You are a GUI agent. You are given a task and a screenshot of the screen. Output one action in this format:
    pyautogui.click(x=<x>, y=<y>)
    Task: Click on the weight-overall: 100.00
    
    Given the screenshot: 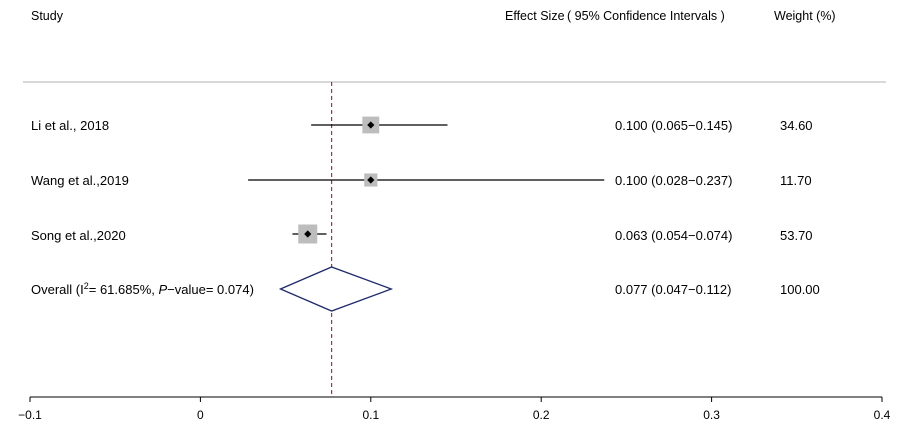 What is the action you would take?
    pyautogui.click(x=800, y=289)
    